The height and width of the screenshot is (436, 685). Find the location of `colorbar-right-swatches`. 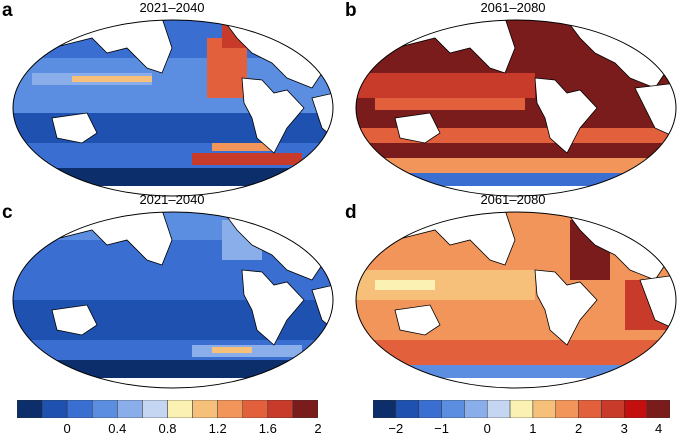

colorbar-right-swatches is located at coordinates (521, 409).